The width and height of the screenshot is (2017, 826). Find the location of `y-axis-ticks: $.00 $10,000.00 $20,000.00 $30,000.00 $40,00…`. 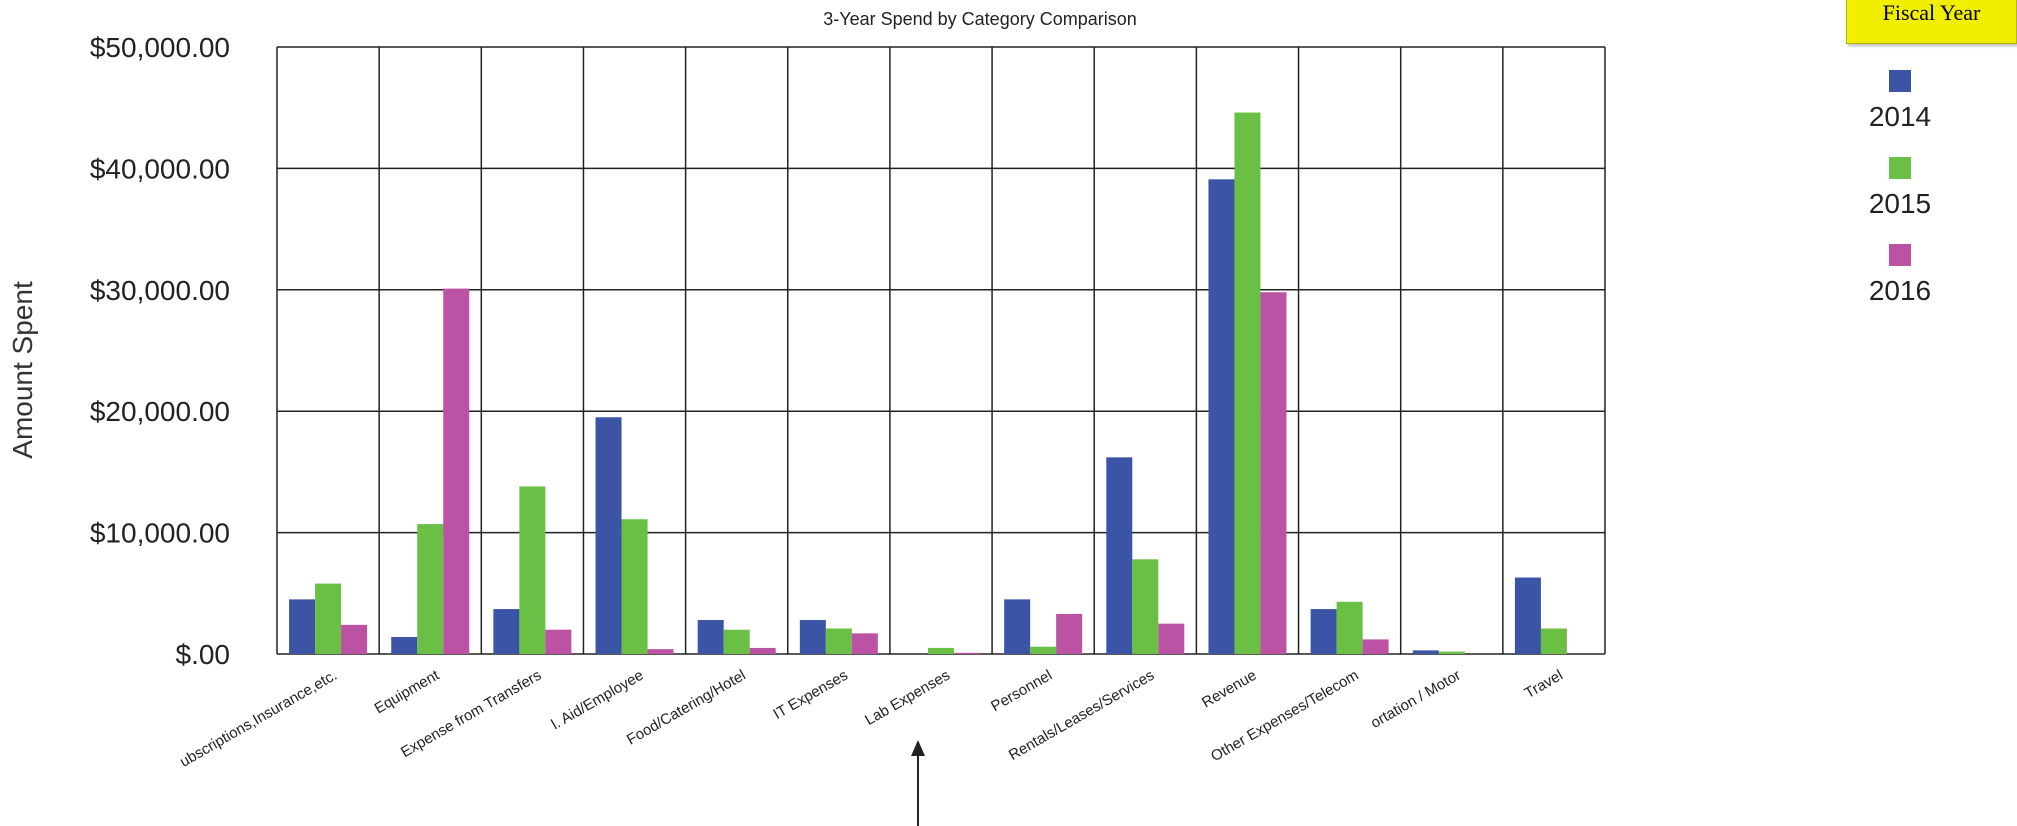

y-axis-ticks: $.00 $10,000.00 $20,000.00 $30,000.00 $40,00… is located at coordinates (160, 351).